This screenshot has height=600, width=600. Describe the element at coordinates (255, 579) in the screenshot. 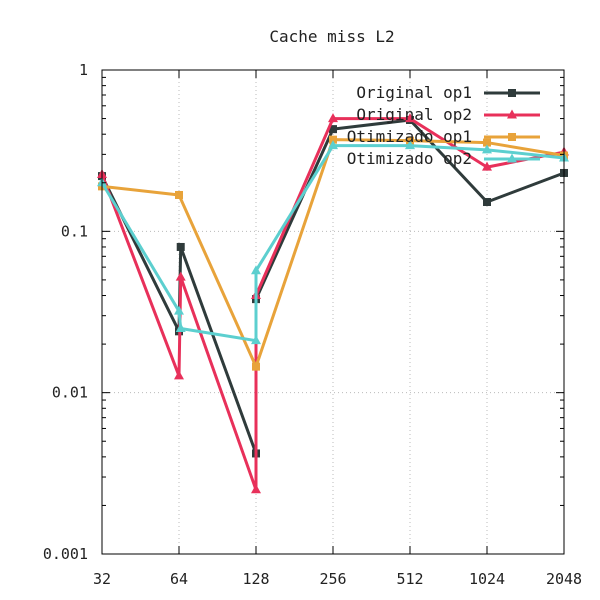

I see `x-tick-label: 128` at that location.